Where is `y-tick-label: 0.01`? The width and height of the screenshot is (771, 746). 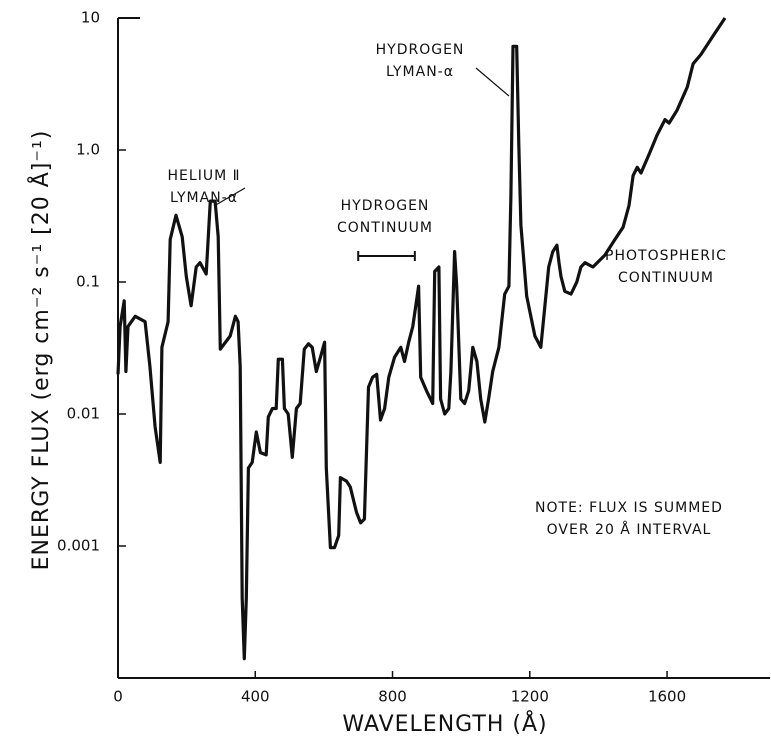
y-tick-label: 0.01 is located at coordinates (83, 414).